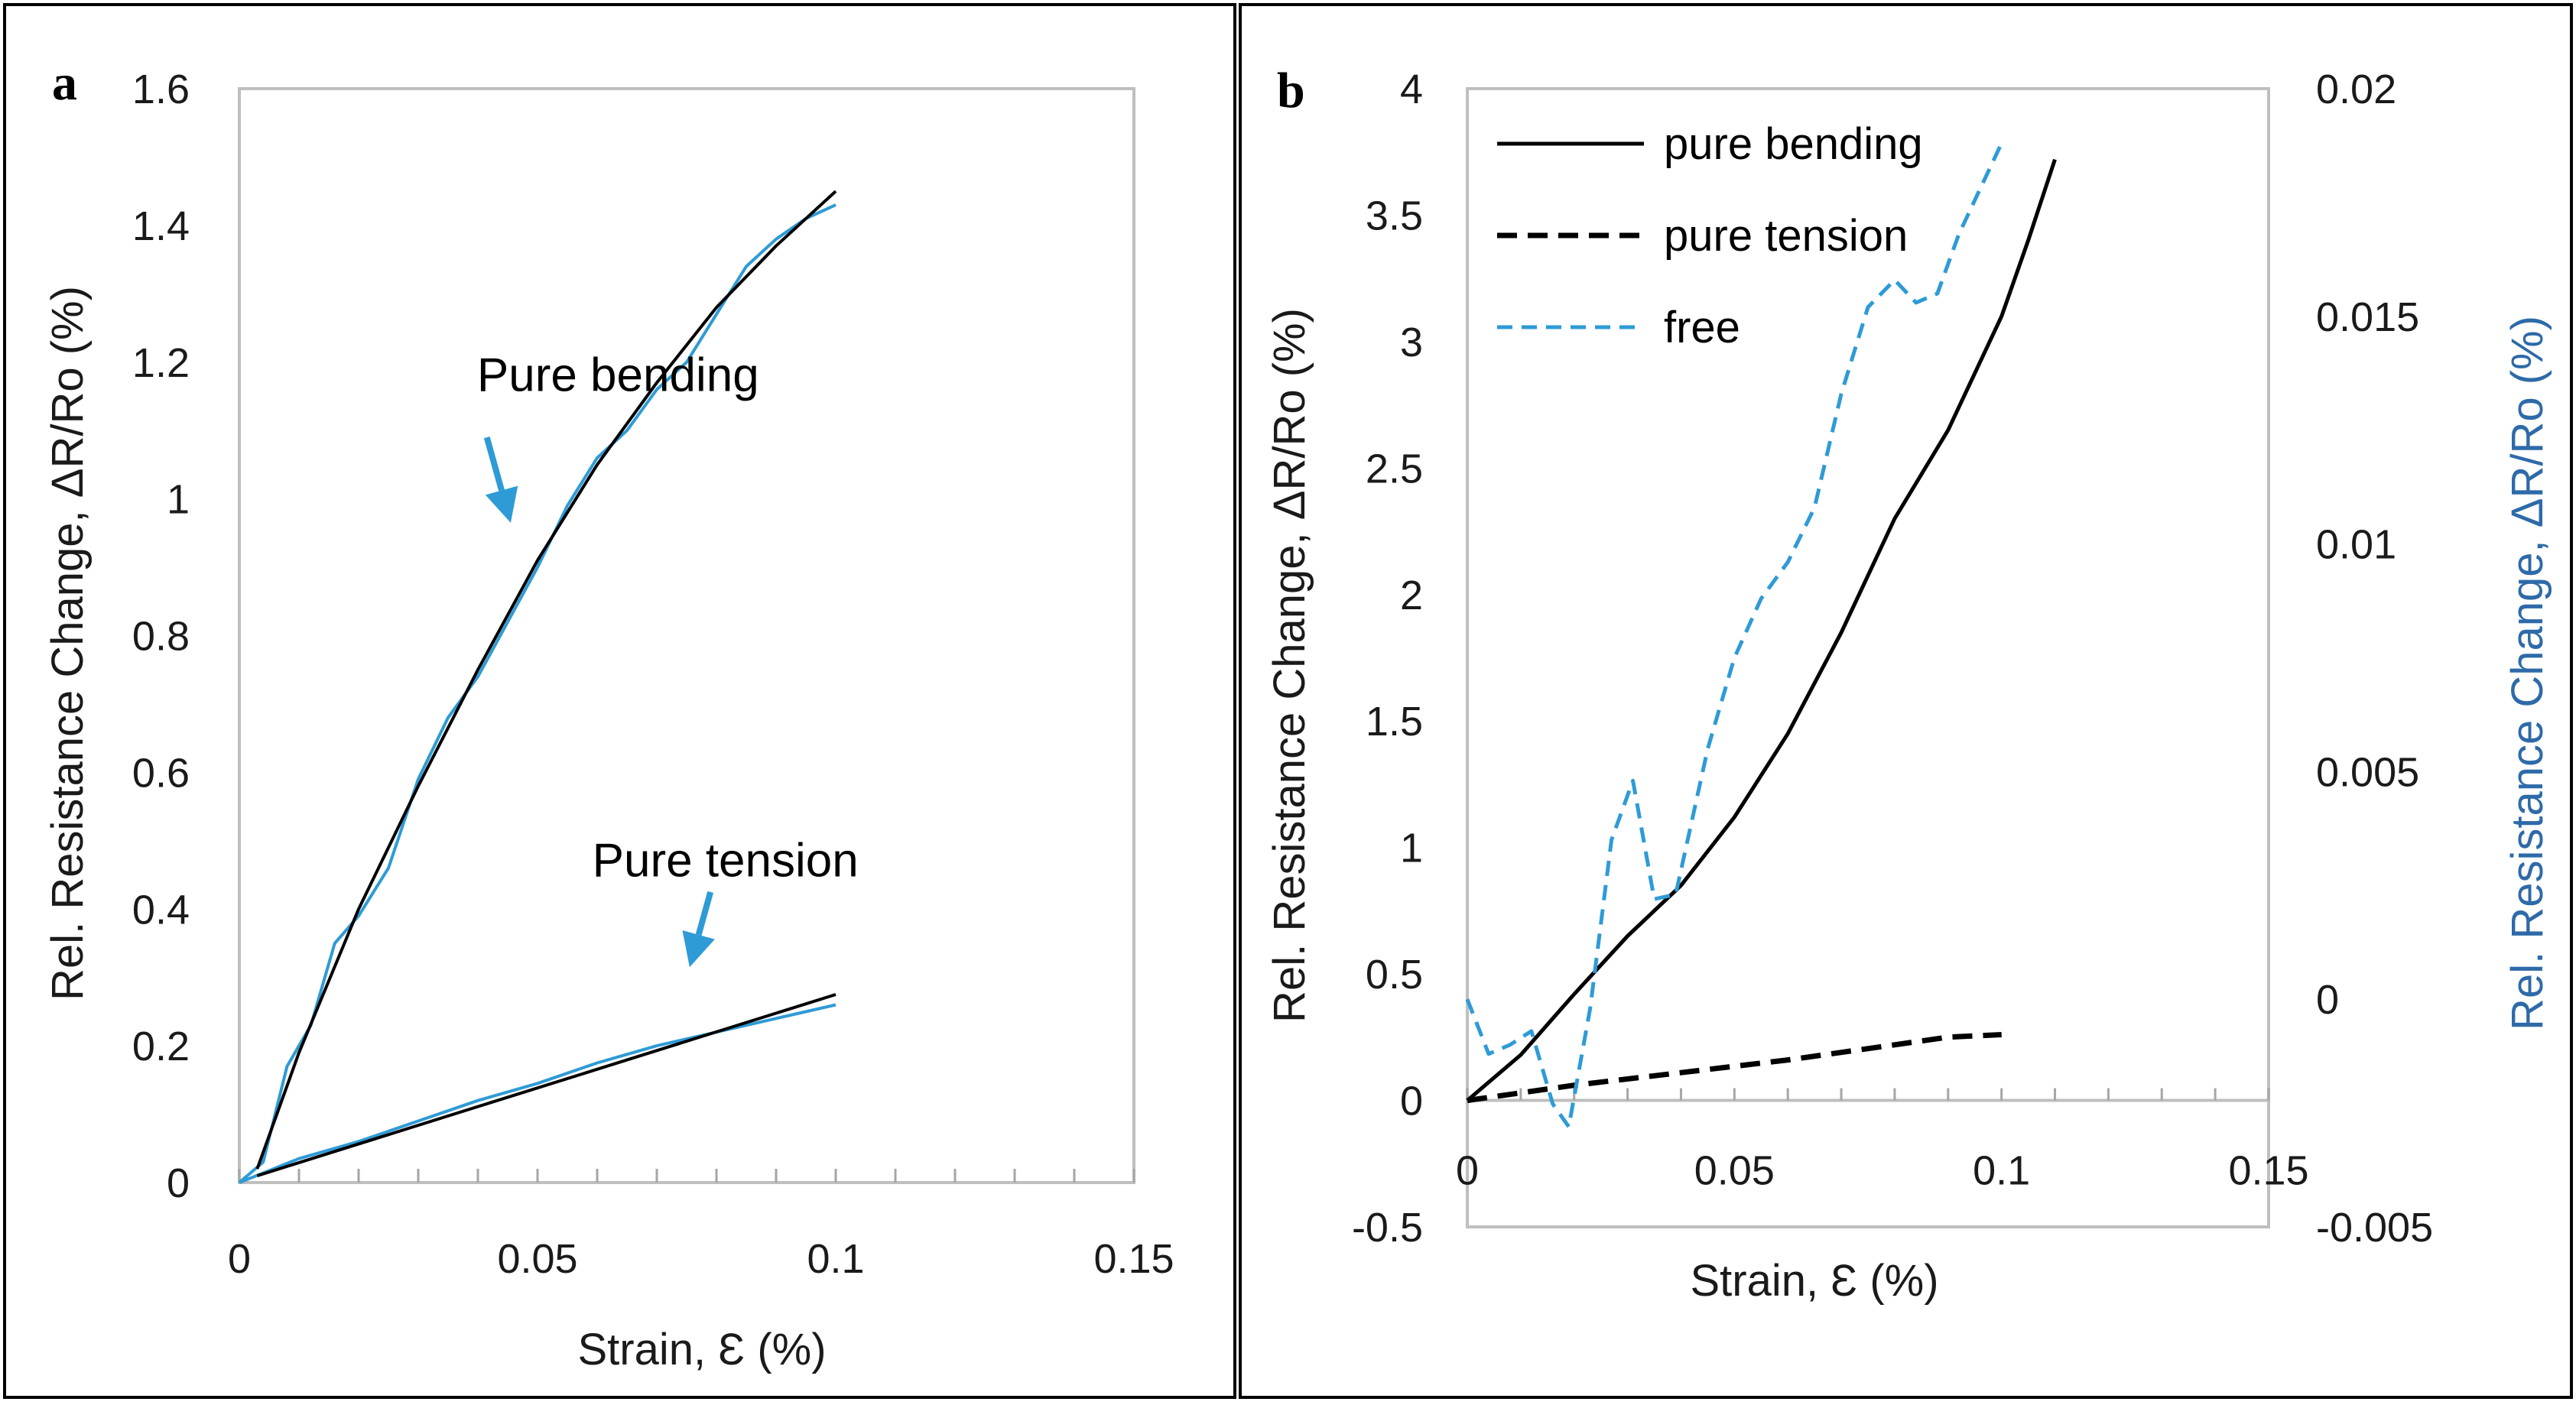 The width and height of the screenshot is (2576, 1405). What do you see at coordinates (2527, 673) in the screenshot?
I see `y-right-axis-label-b: Rel. Resistance Change, ΔR/Ro (%)` at bounding box center [2527, 673].